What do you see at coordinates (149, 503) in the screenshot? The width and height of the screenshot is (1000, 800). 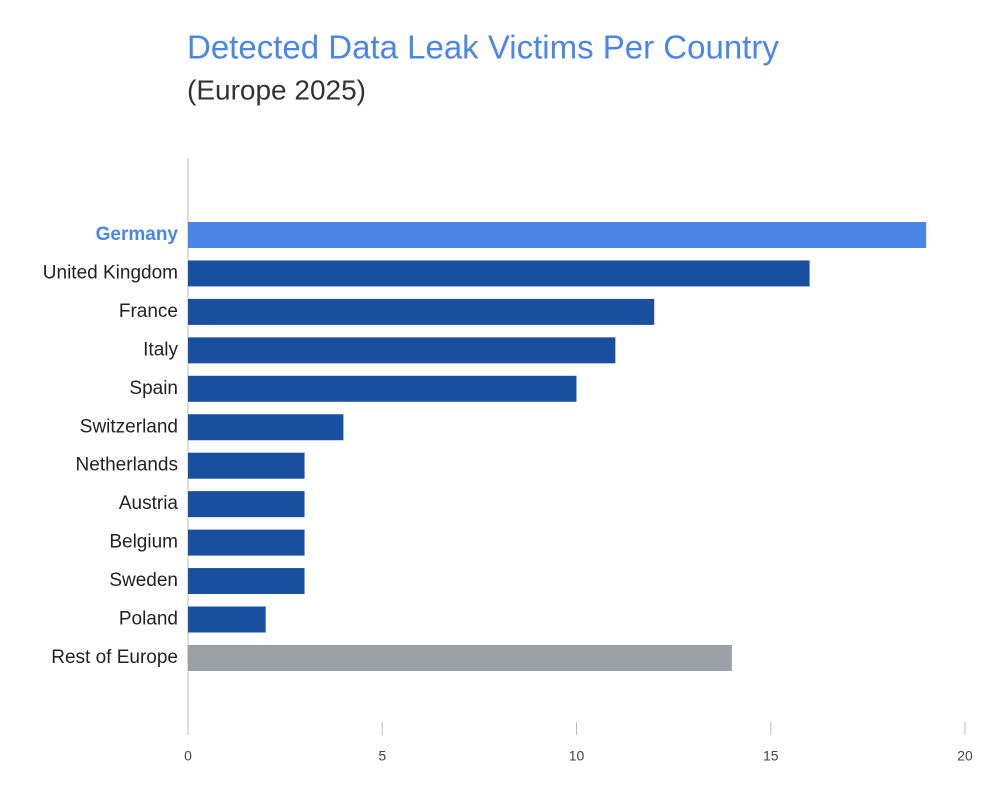 I see `y-tick-label: Austria` at bounding box center [149, 503].